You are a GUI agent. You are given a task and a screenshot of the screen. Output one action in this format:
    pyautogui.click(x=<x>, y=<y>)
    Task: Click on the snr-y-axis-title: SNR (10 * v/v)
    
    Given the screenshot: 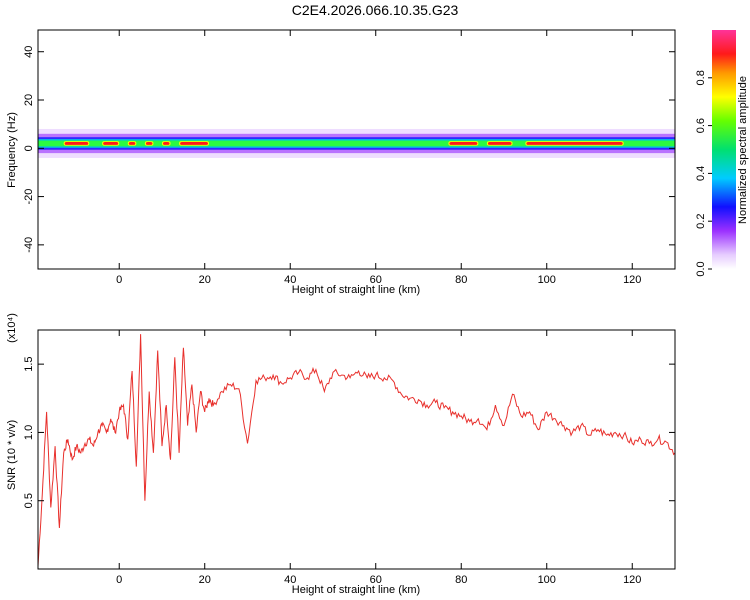 What is the action you would take?
    pyautogui.click(x=12, y=455)
    